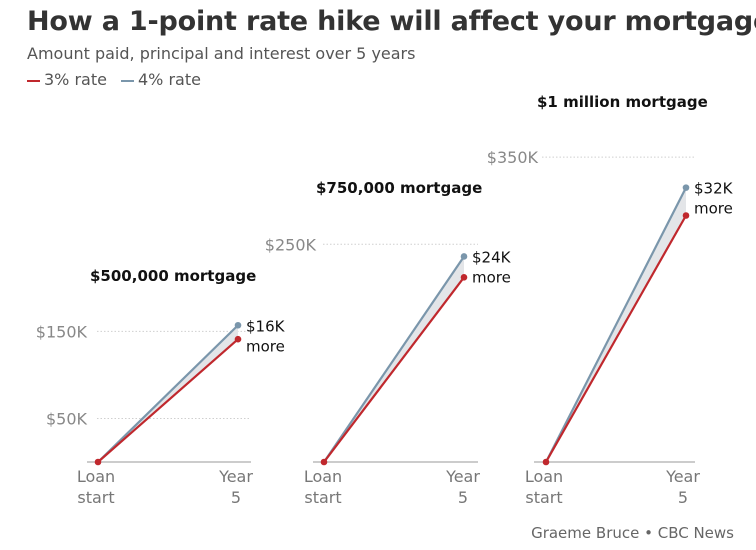 This screenshot has height=550, width=756. What do you see at coordinates (291, 244) in the screenshot?
I see `y-tick-label: $250K` at bounding box center [291, 244].